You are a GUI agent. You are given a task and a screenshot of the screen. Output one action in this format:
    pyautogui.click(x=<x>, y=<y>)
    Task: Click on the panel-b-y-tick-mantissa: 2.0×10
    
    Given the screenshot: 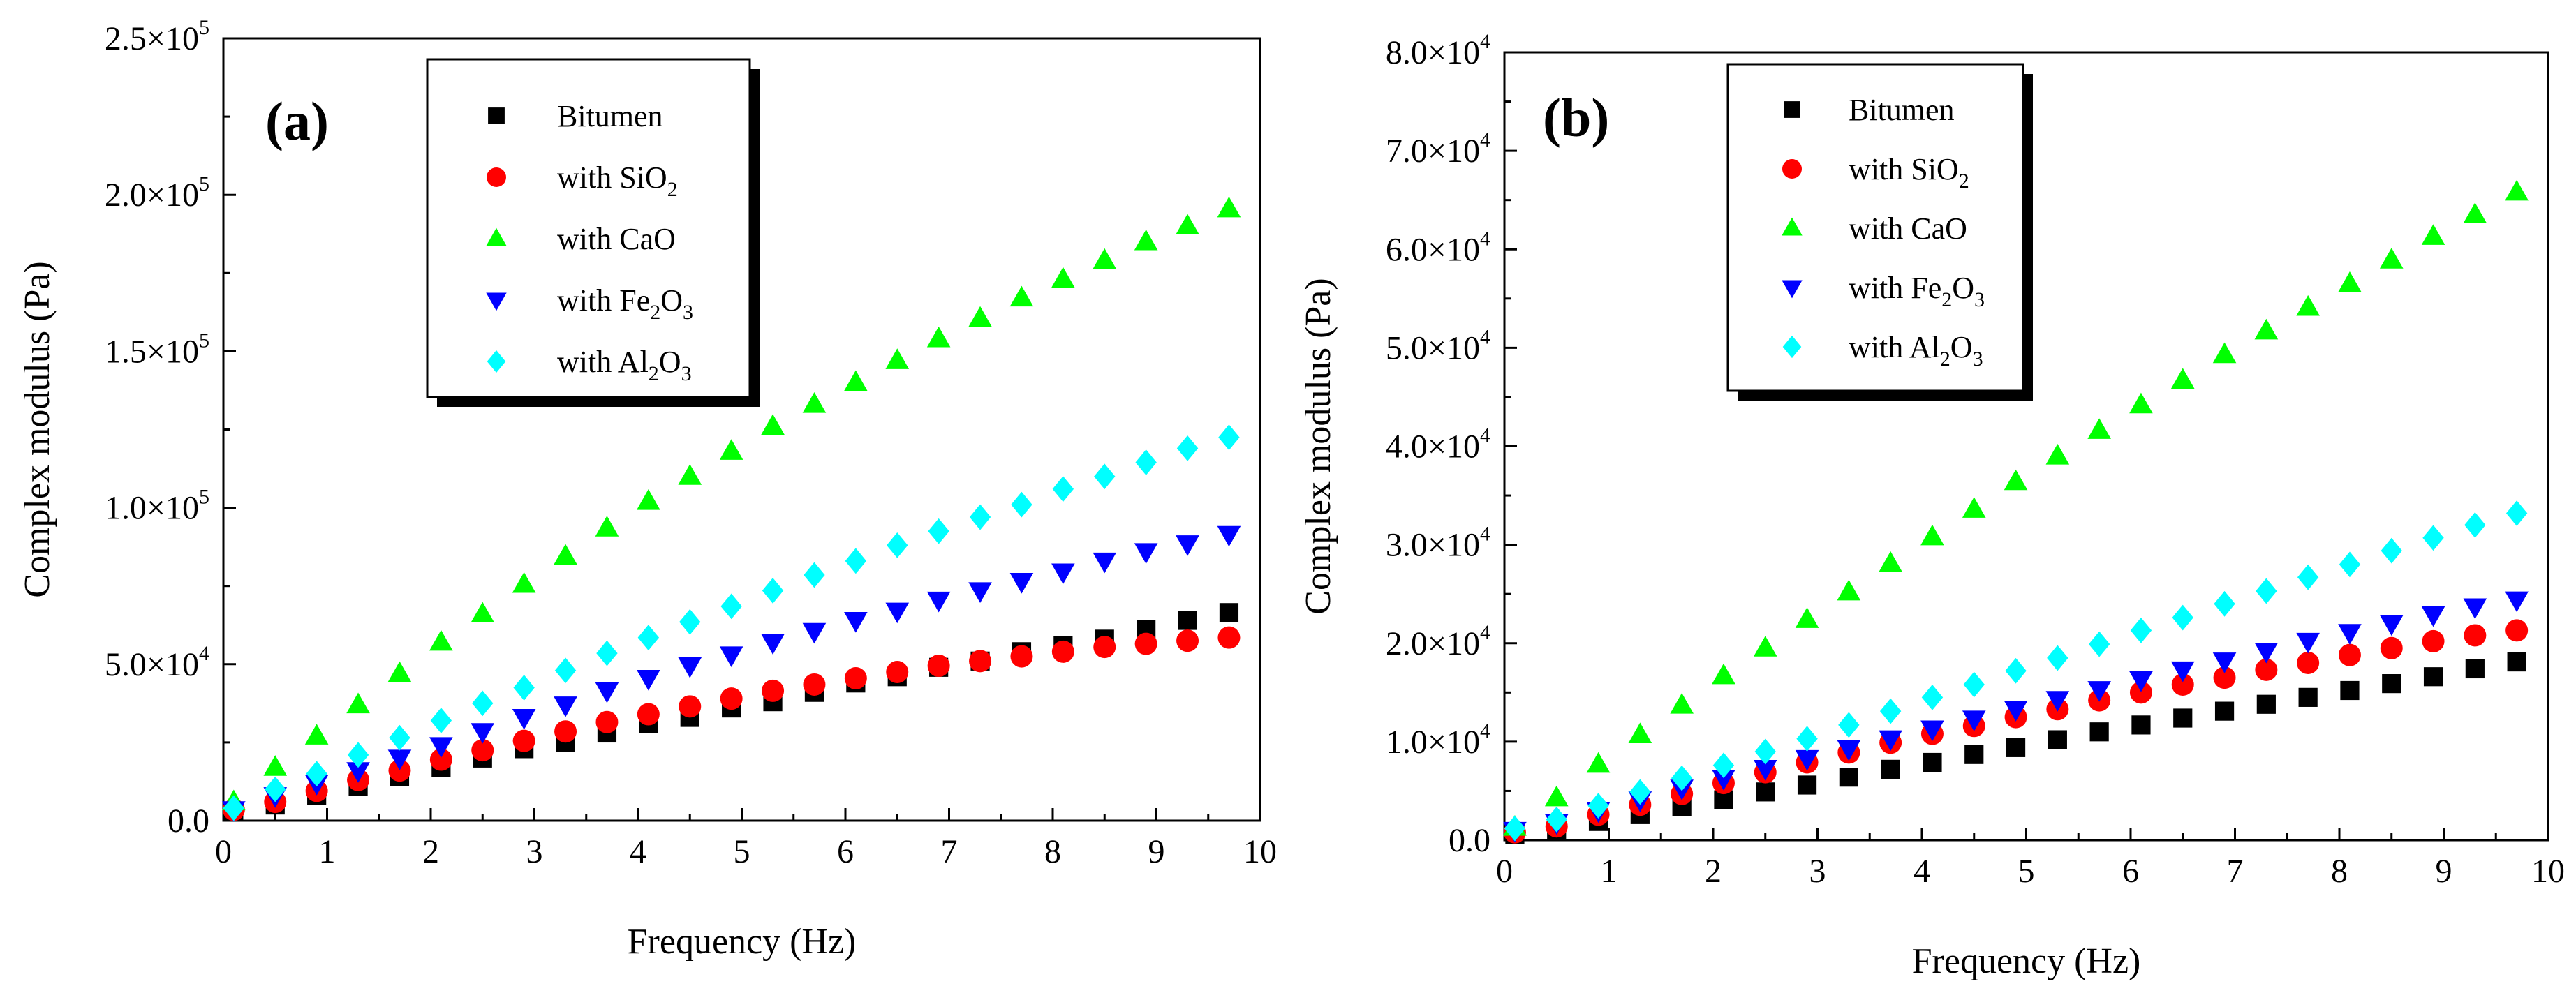 What is the action you would take?
    pyautogui.click(x=1433, y=643)
    